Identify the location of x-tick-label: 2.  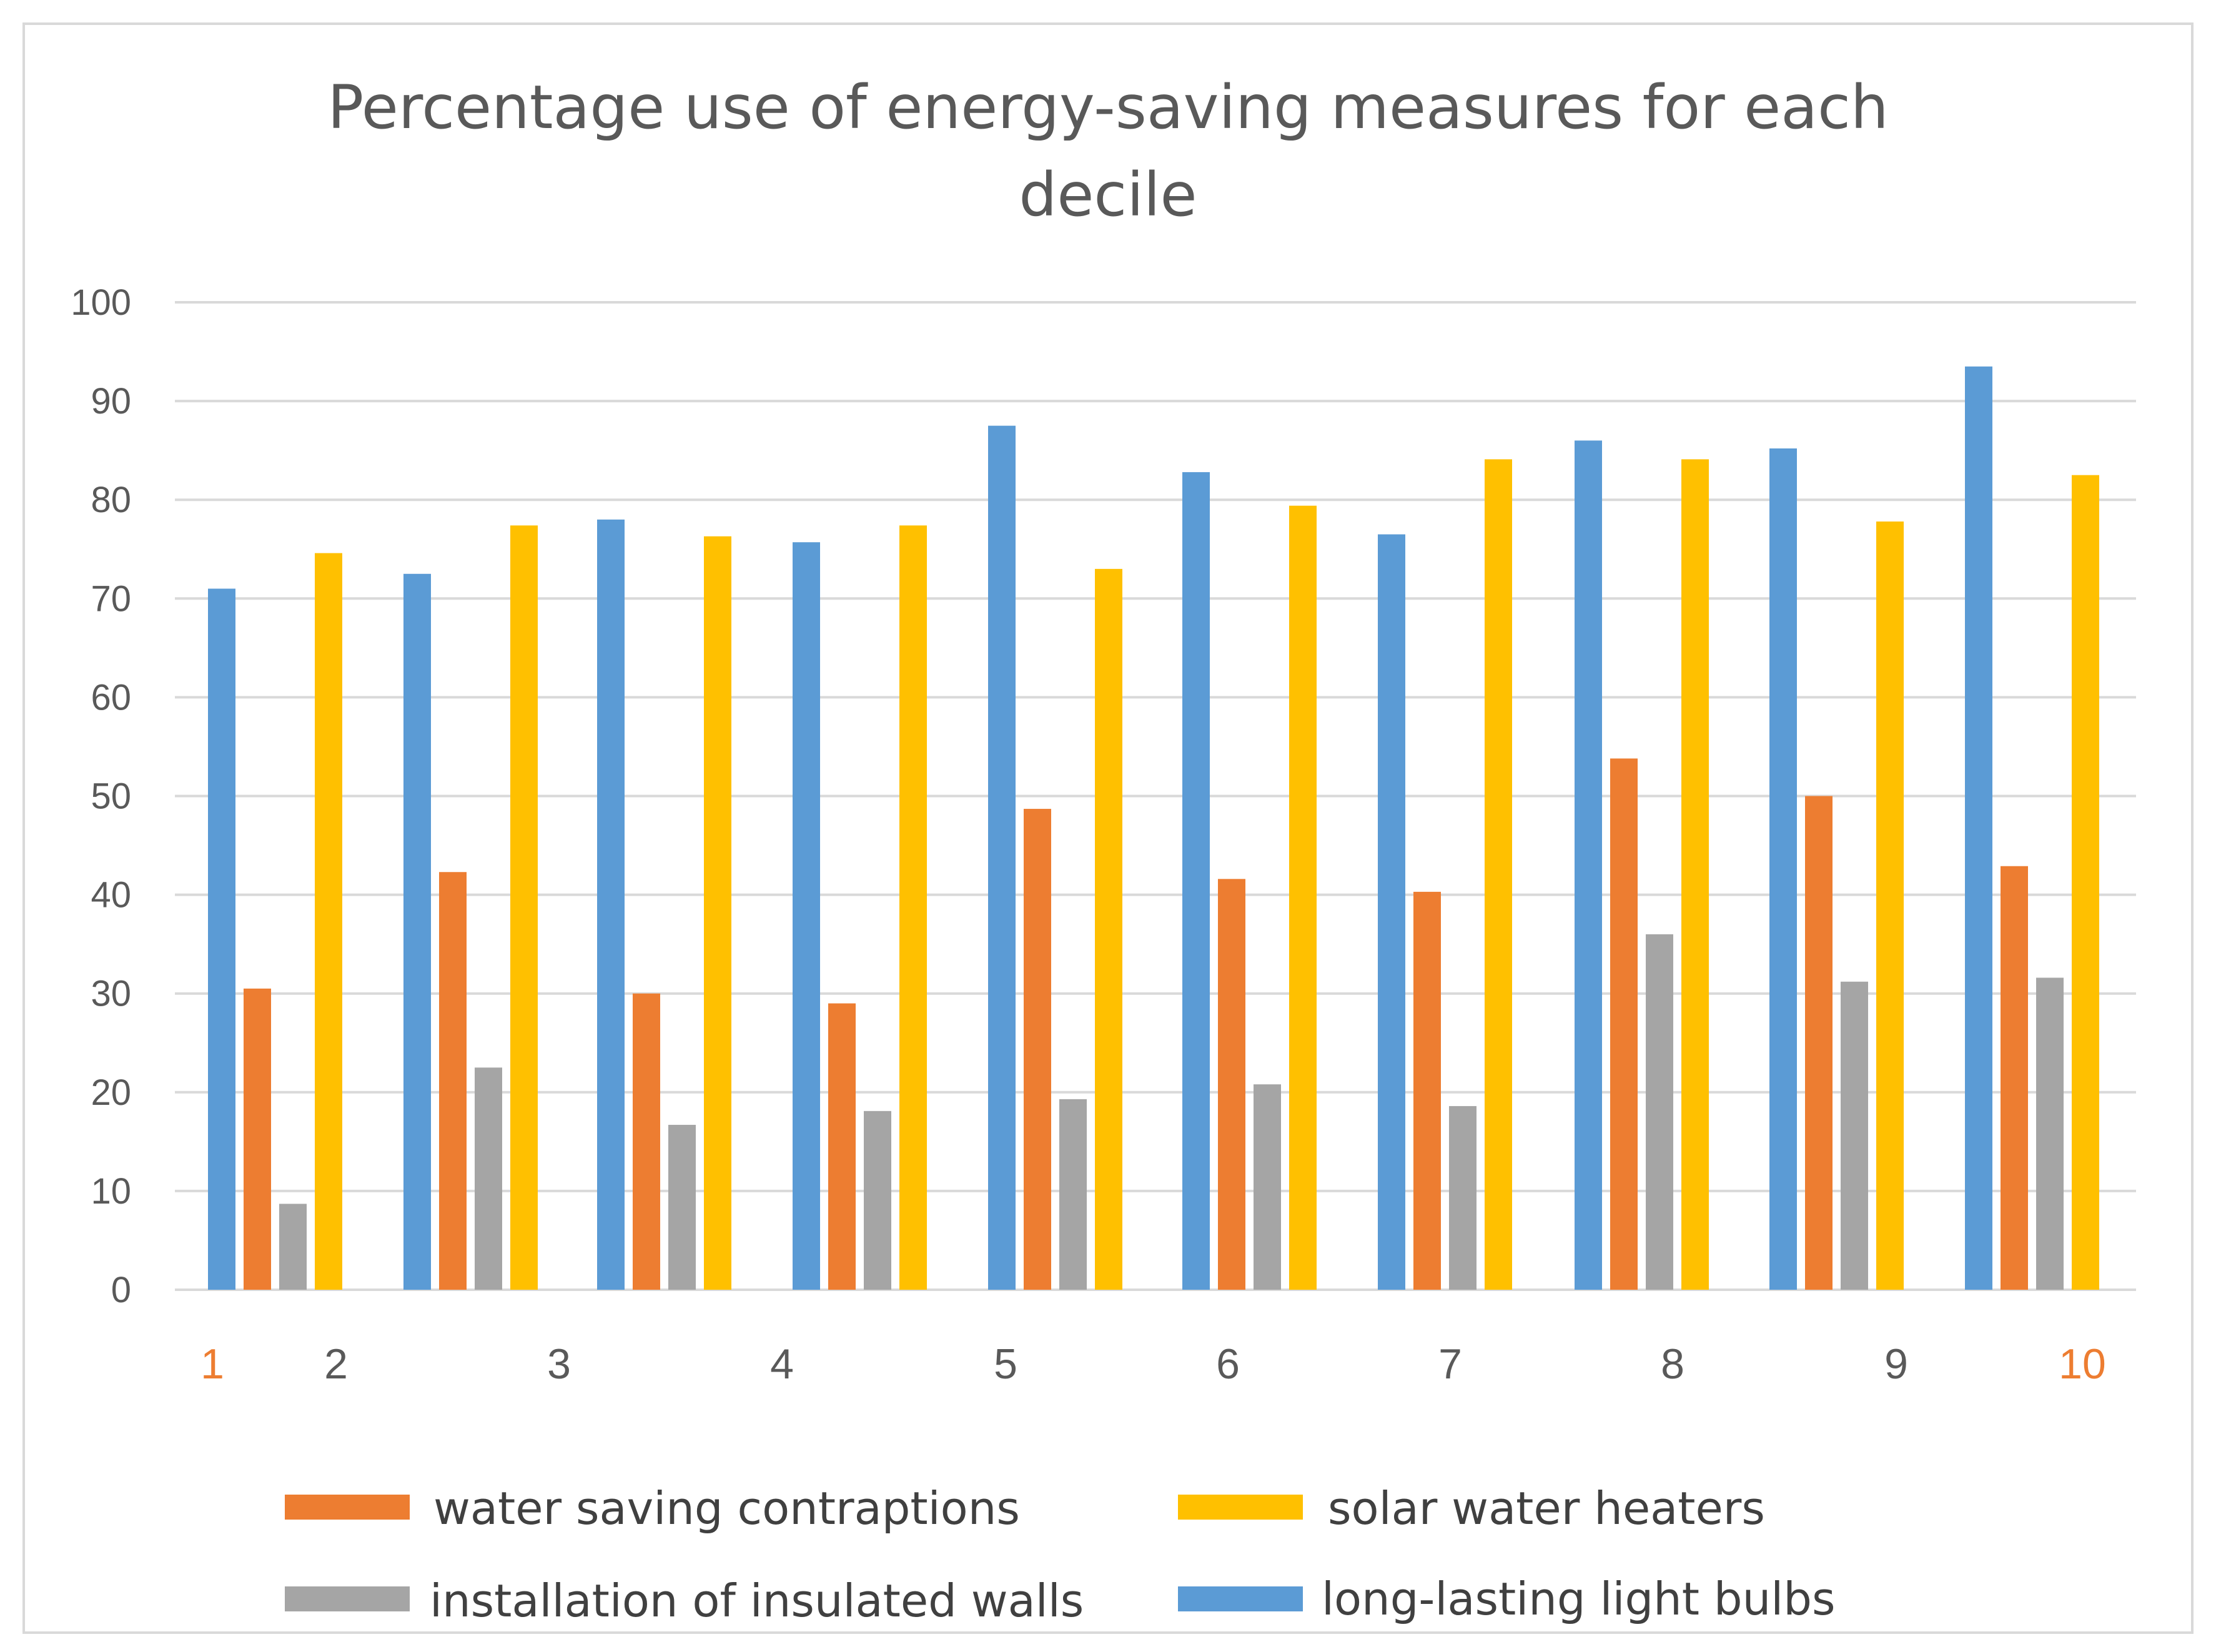
(336, 1364).